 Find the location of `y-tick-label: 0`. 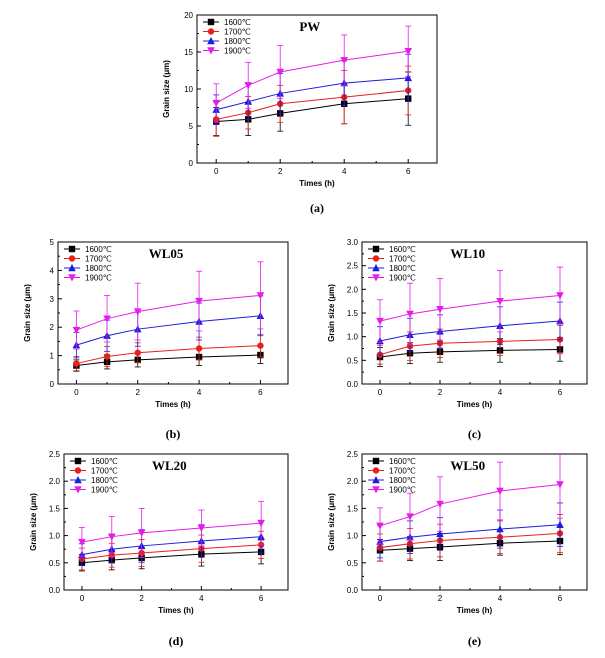

y-tick-label: 0 is located at coordinates (191, 163).